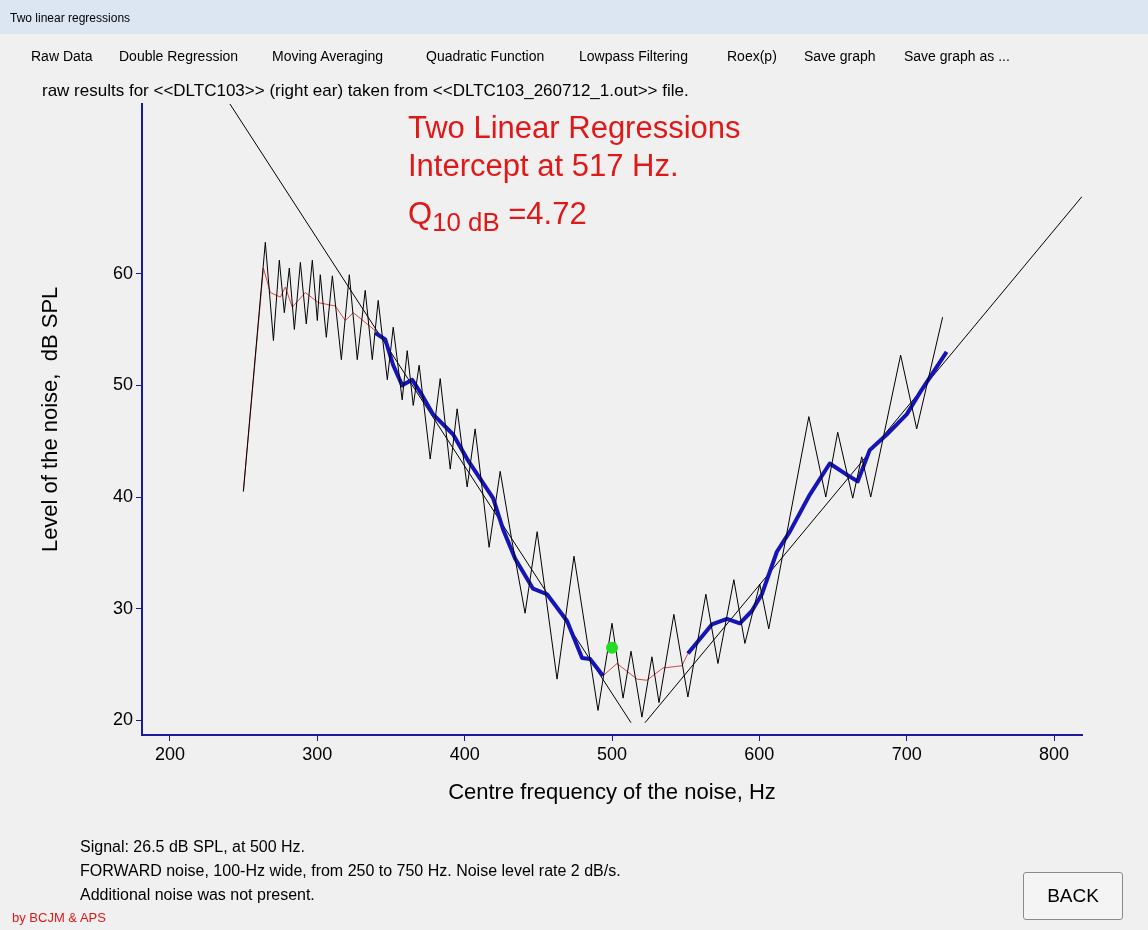  Describe the element at coordinates (122, 607) in the screenshot. I see `y-tick-label: 30` at that location.